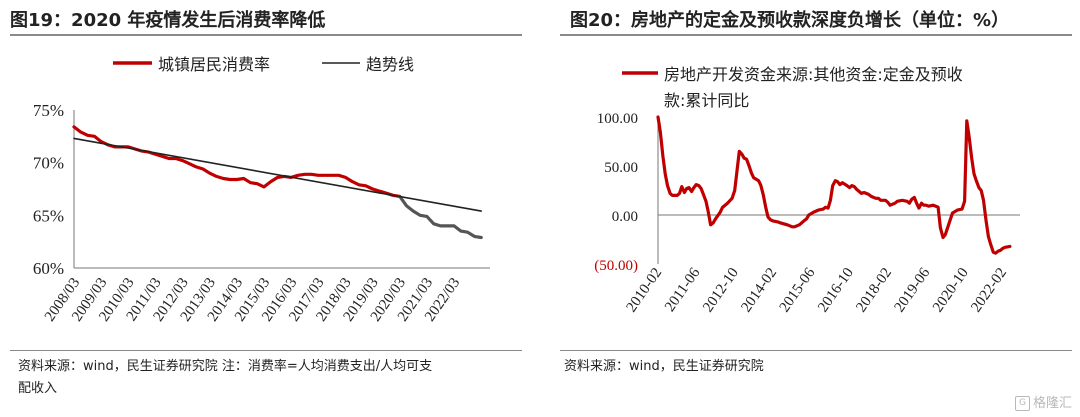 The width and height of the screenshot is (1080, 417). What do you see at coordinates (48, 268) in the screenshot?
I see `left-y-tick-label: 60%` at bounding box center [48, 268].